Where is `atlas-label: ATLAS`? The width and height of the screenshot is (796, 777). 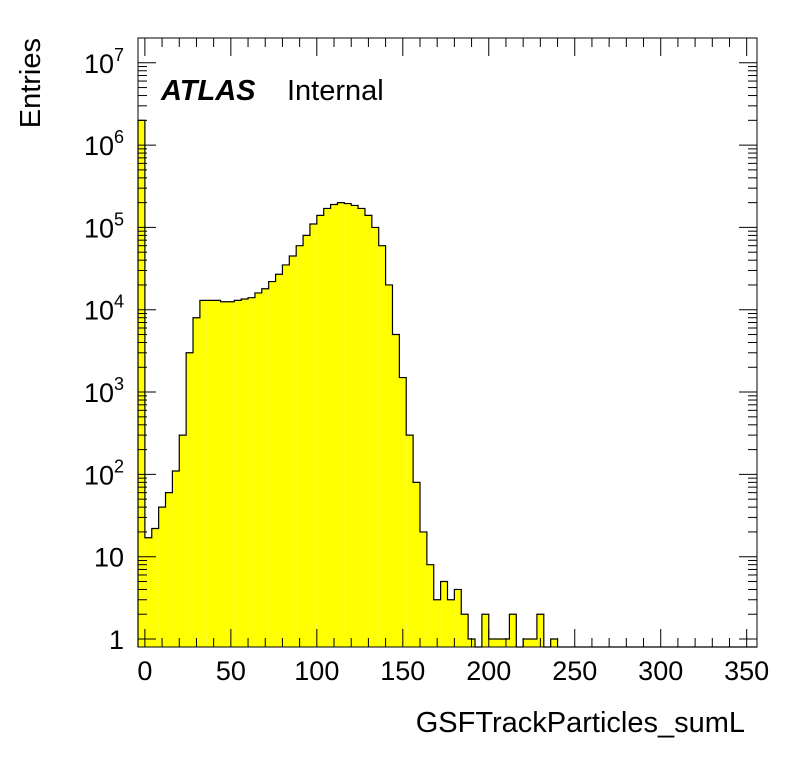 atlas-label: ATLAS is located at coordinates (208, 91).